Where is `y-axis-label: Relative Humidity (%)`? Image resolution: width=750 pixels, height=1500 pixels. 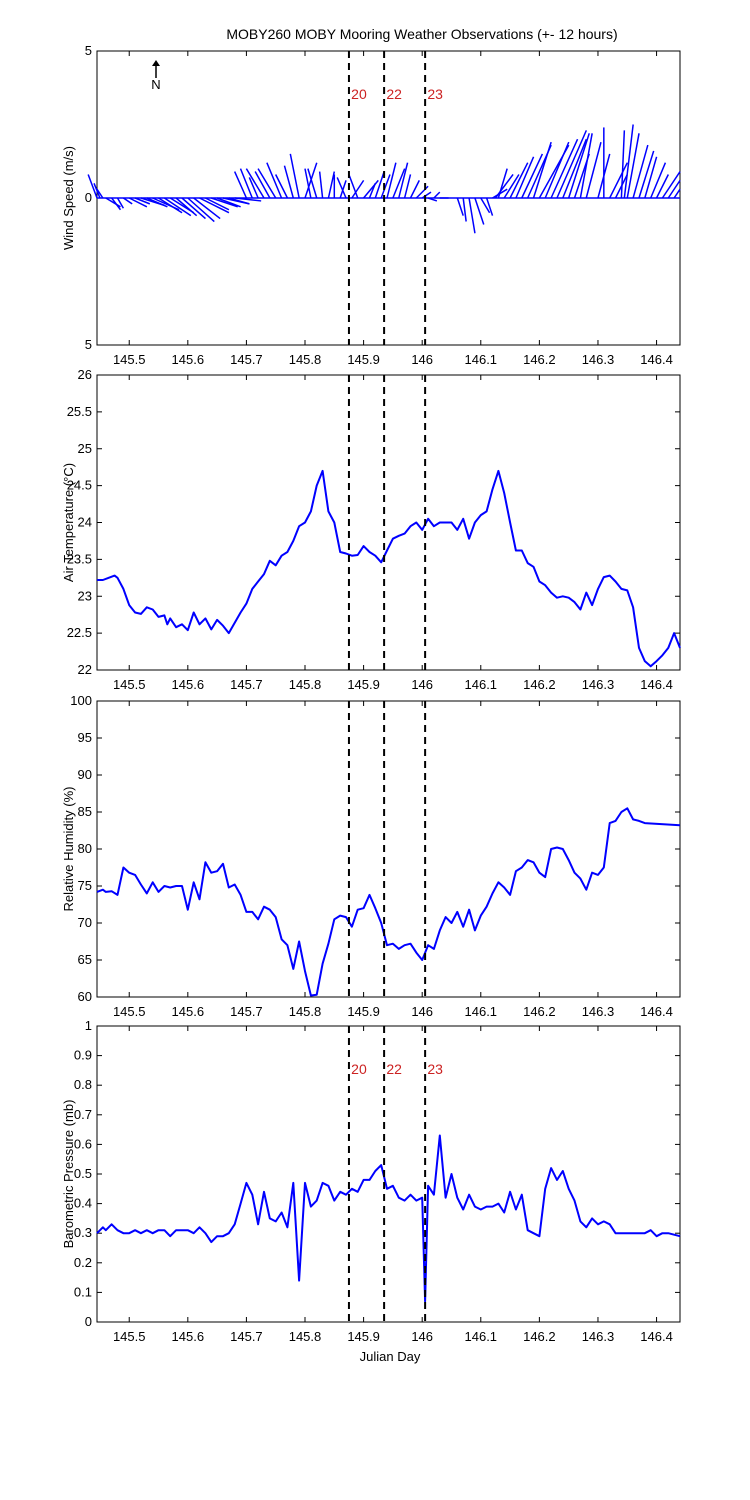 y-axis-label: Relative Humidity (%) is located at coordinates (68, 849).